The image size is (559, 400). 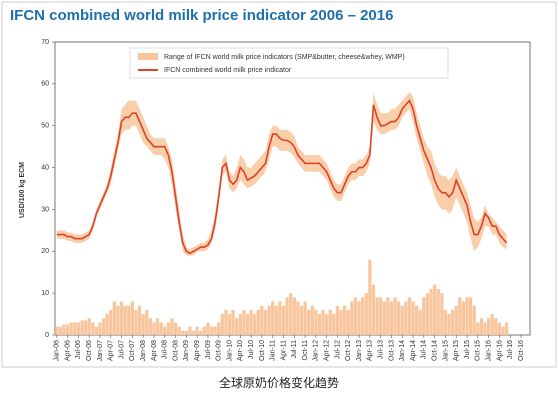 What do you see at coordinates (148, 56) in the screenshot?
I see `legend-swatch` at bounding box center [148, 56].